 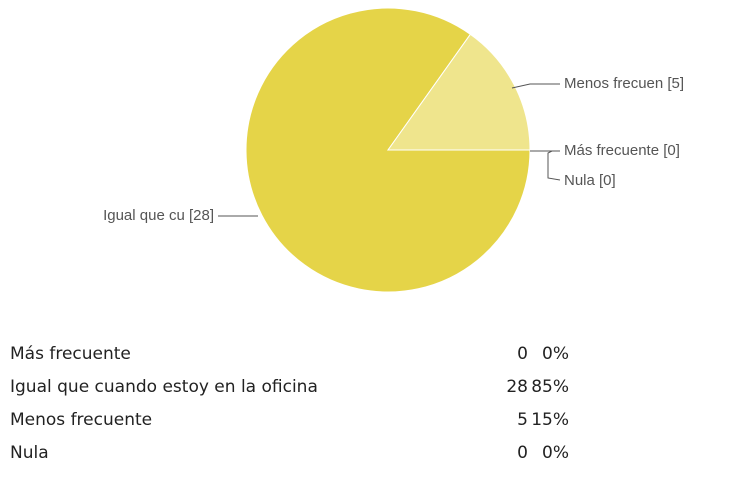 I want to click on row-count: 28, so click(x=517, y=387).